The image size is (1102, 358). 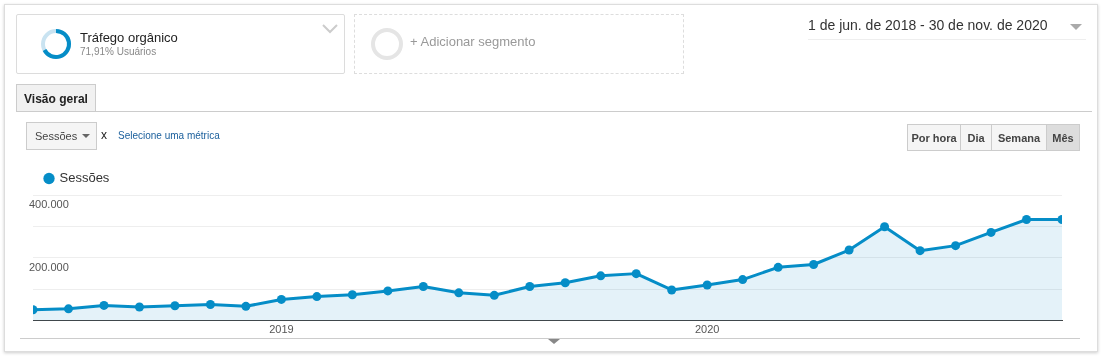 I want to click on text: x, so click(x=104, y=135).